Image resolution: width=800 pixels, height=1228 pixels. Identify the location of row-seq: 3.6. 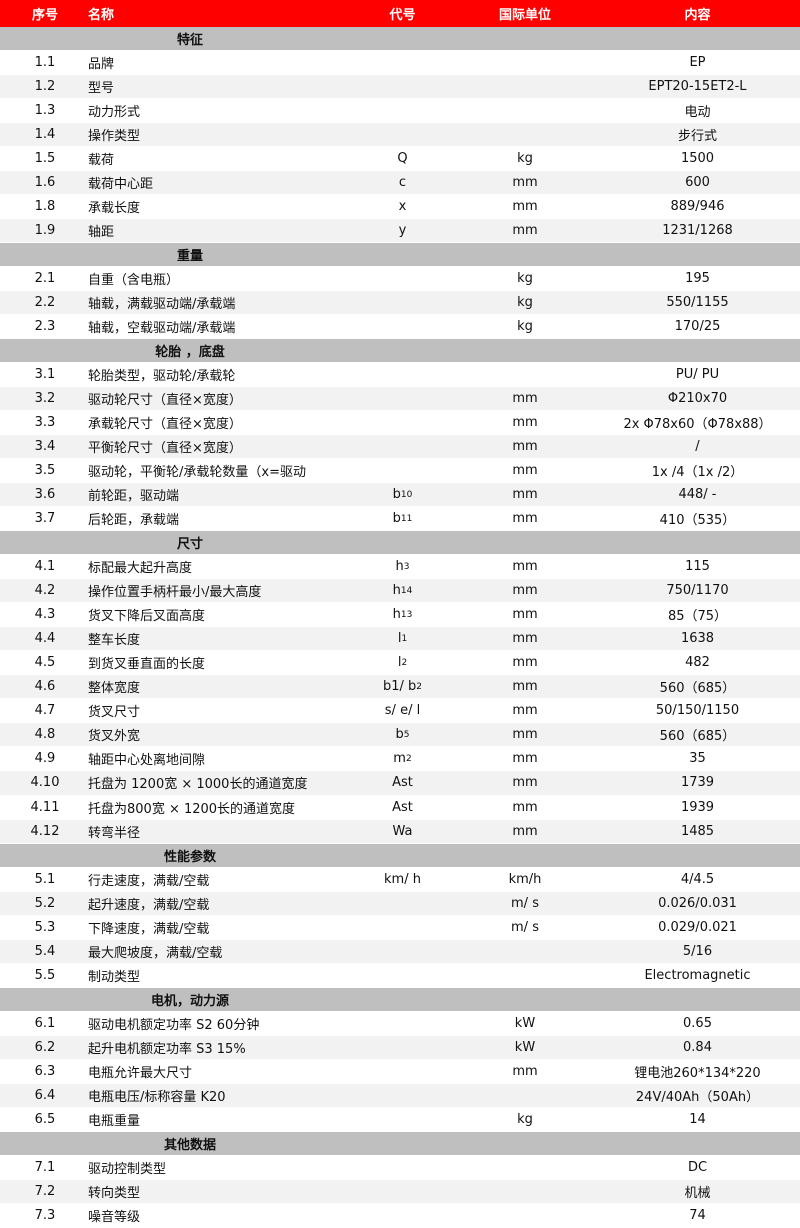
(45, 495).